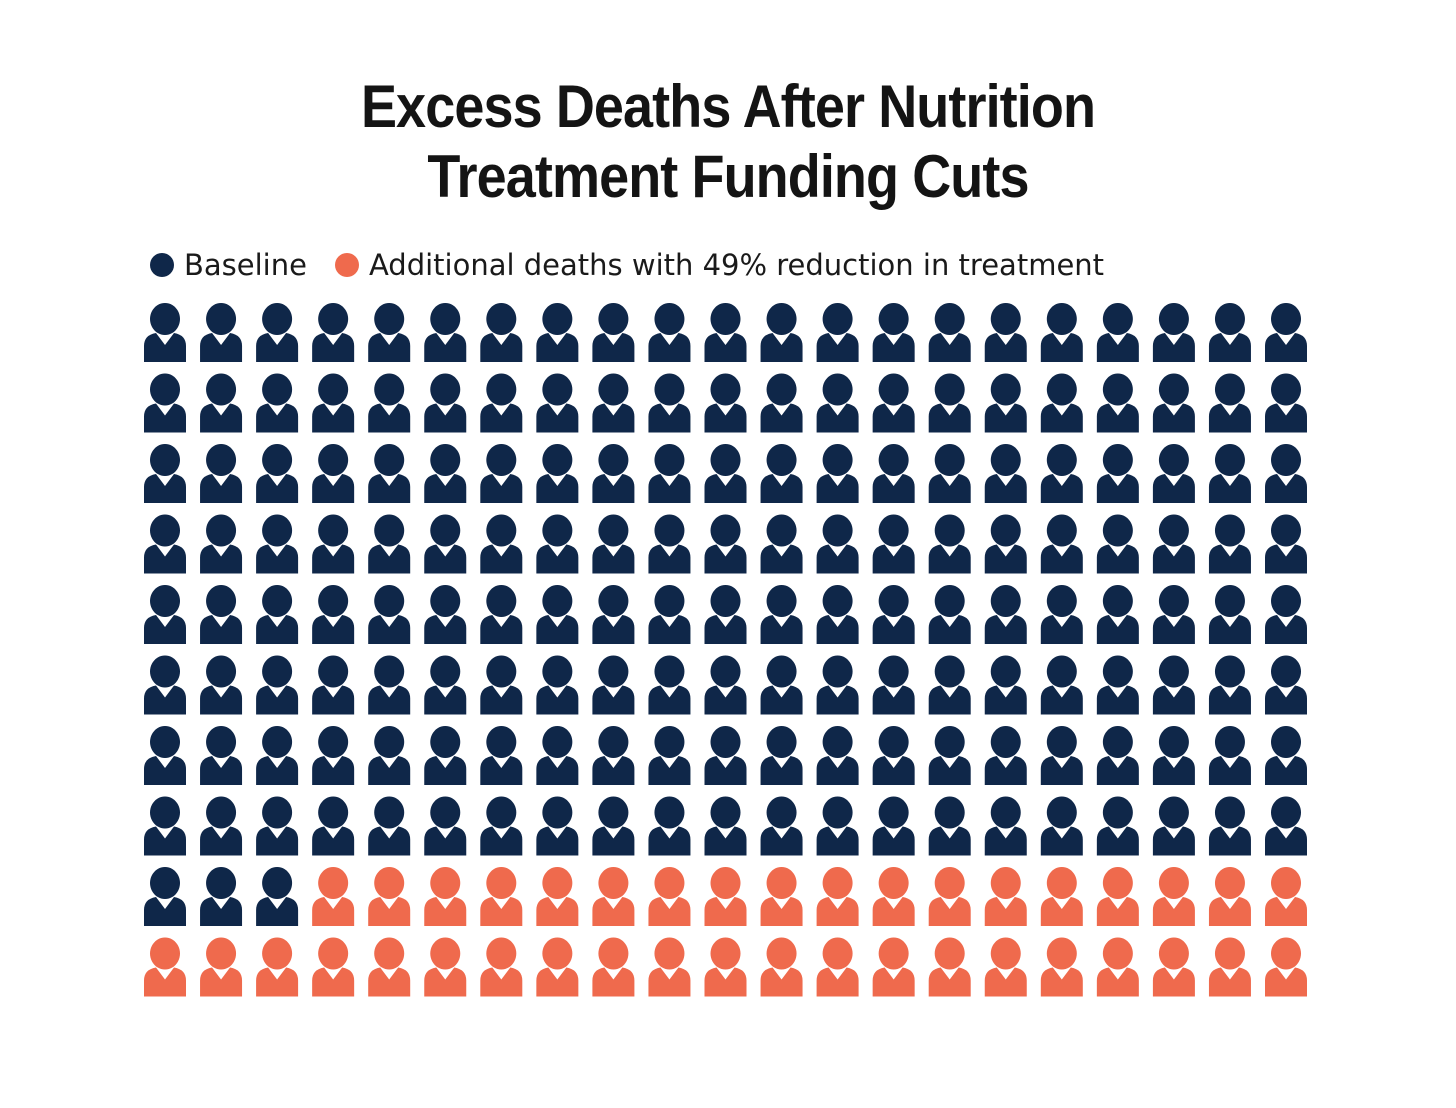 Image resolution: width=1456 pixels, height=1108 pixels. What do you see at coordinates (346, 265) in the screenshot?
I see `legend-swatch-additional` at bounding box center [346, 265].